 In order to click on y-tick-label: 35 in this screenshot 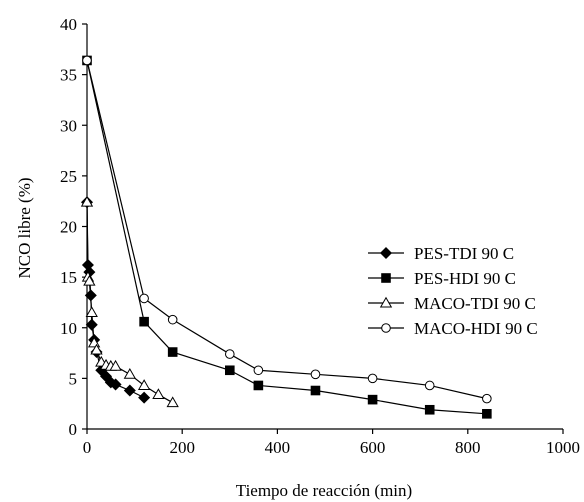, I will do `click(68, 75)`.